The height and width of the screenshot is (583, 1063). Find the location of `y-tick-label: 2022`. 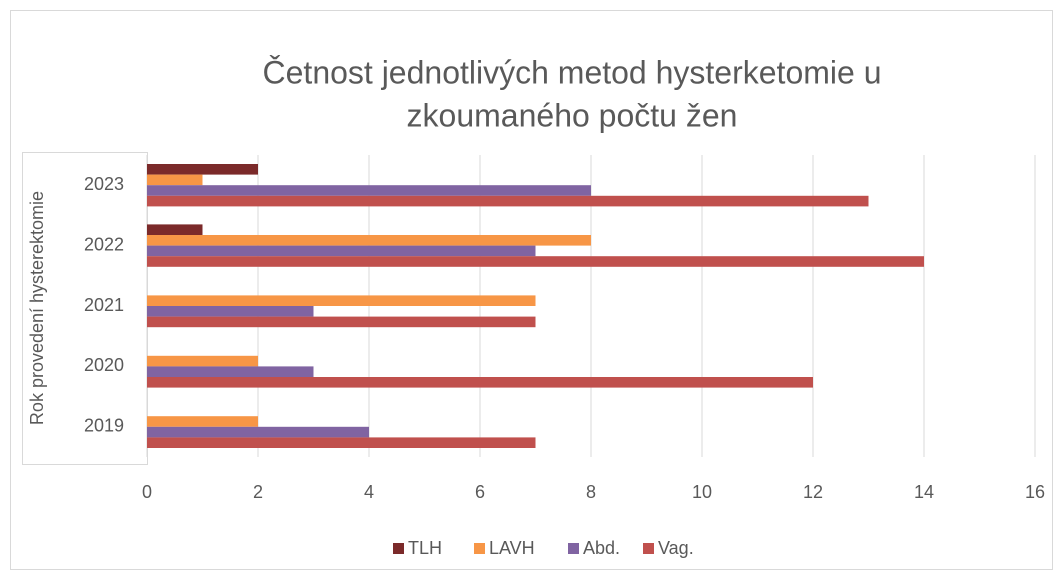

y-tick-label: 2022 is located at coordinates (104, 244).